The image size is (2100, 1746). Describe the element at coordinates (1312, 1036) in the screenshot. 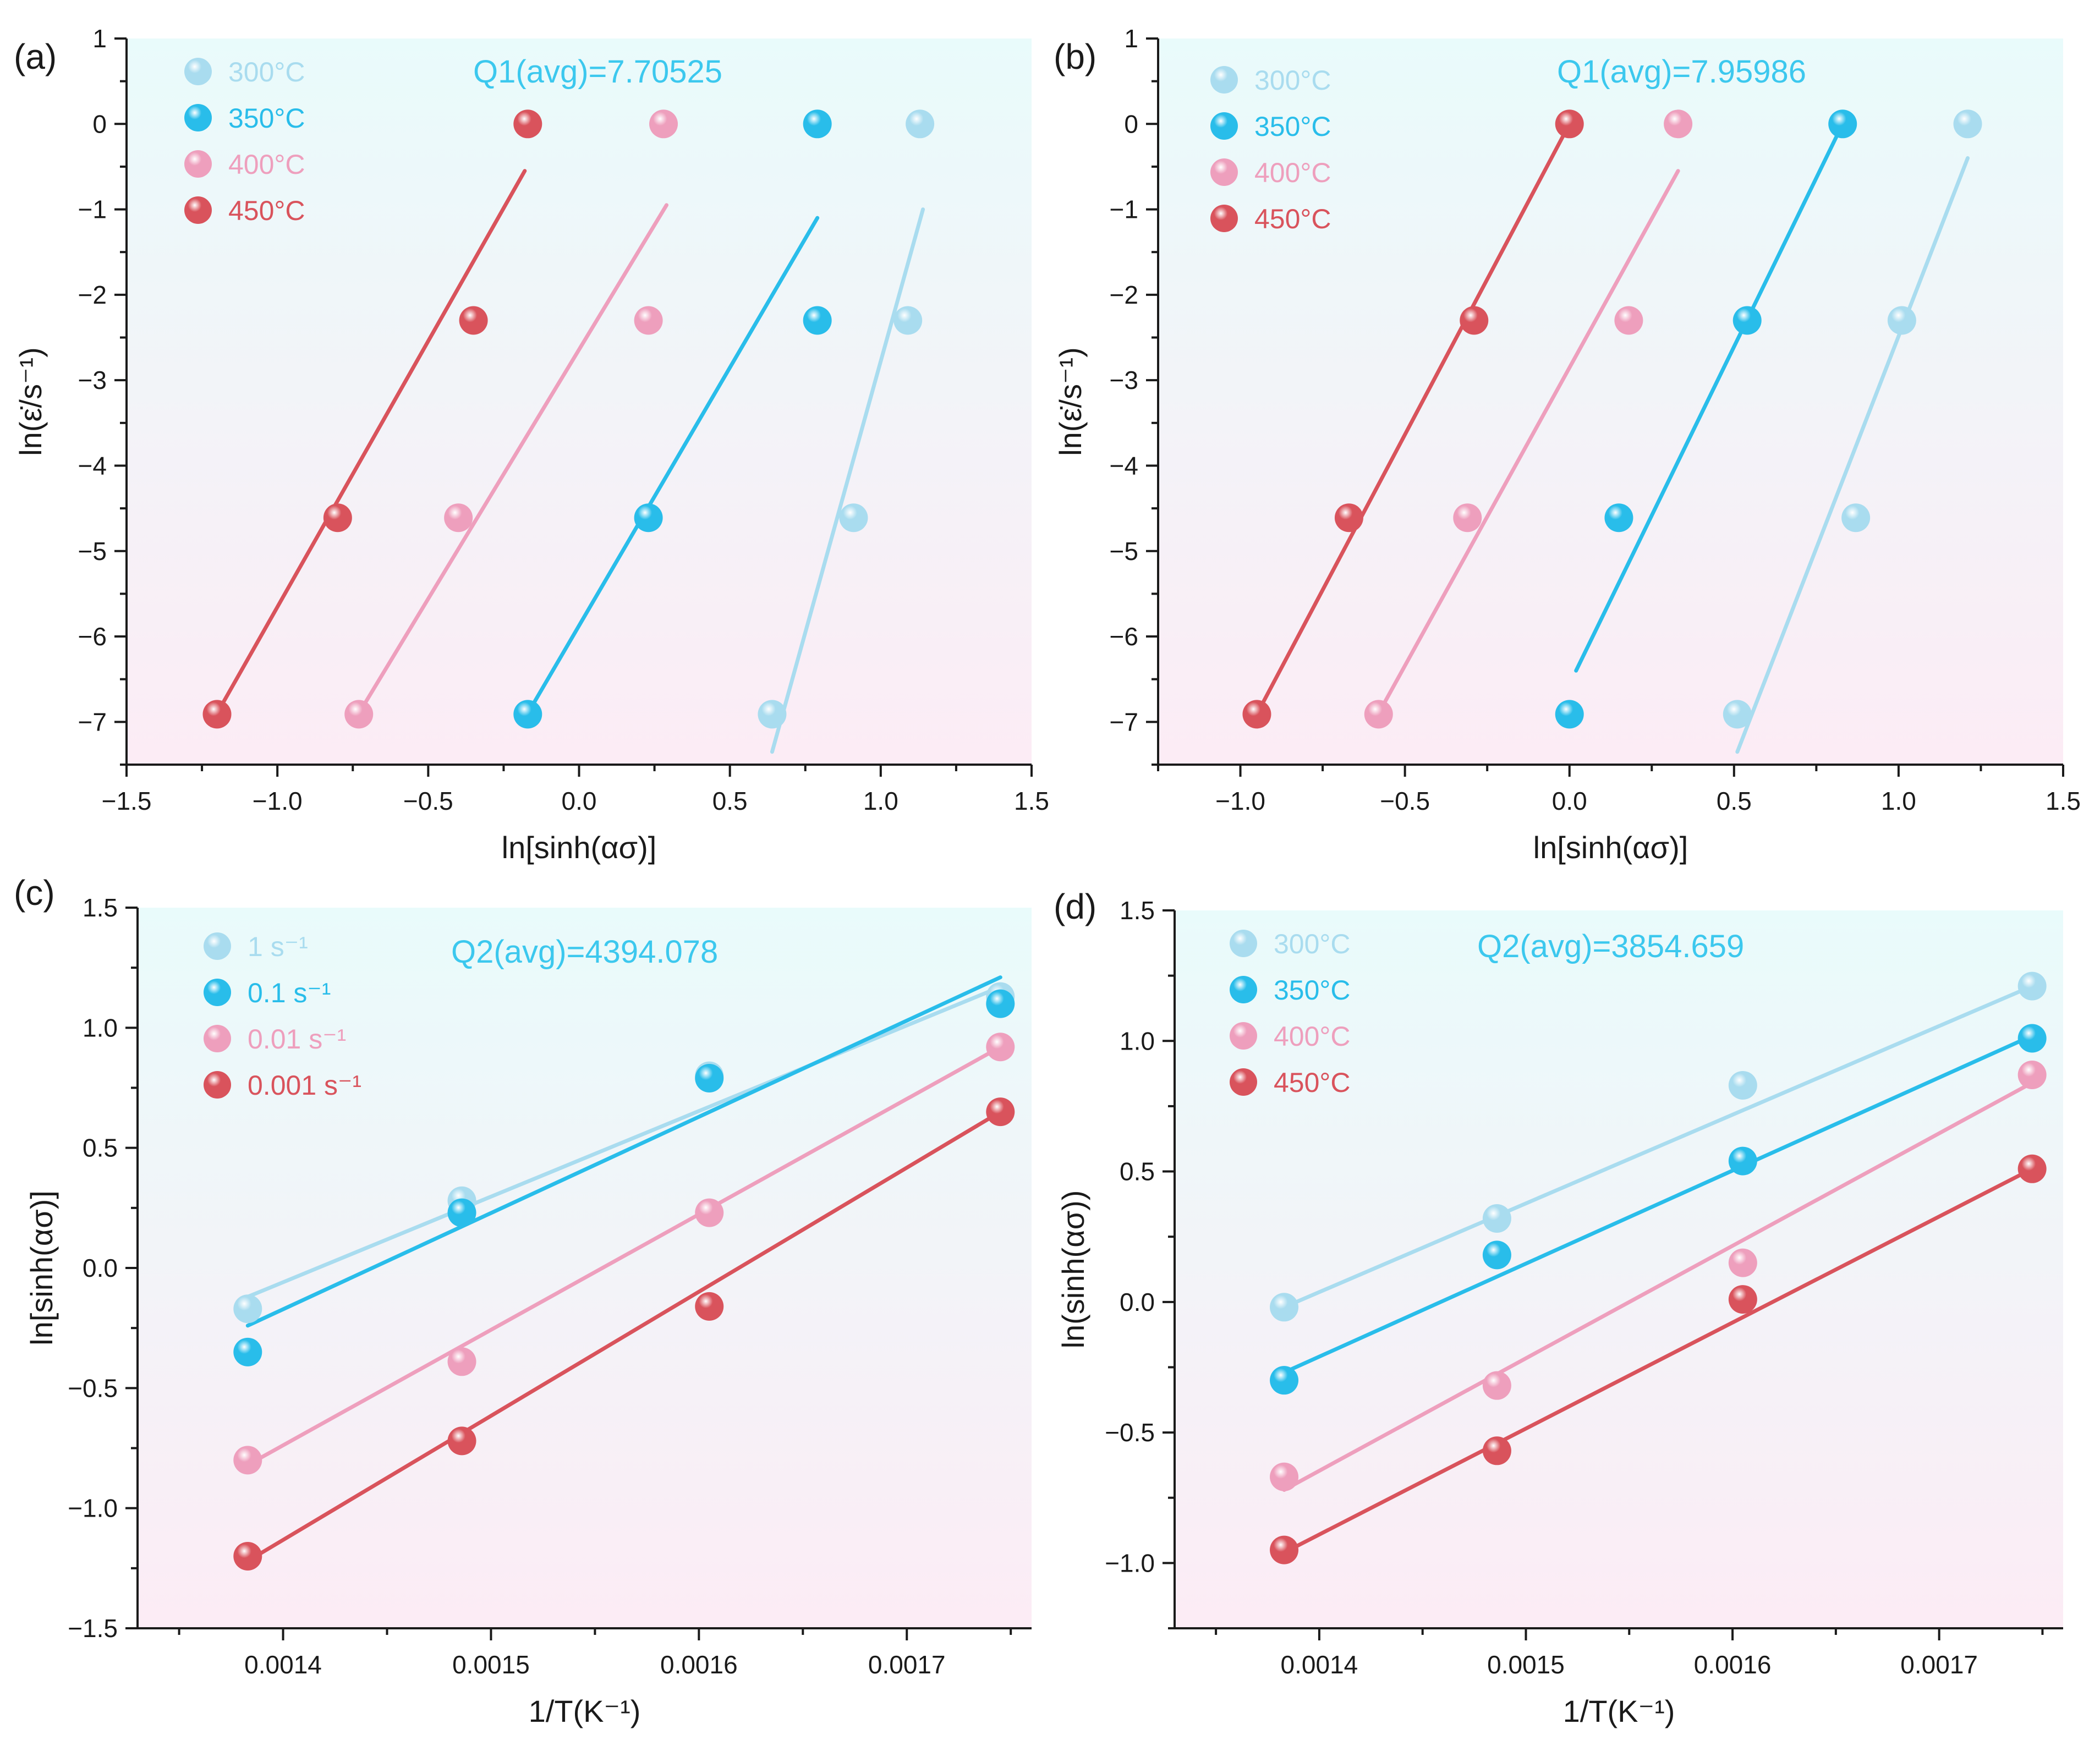

I see `legend-label: 400°C` at that location.